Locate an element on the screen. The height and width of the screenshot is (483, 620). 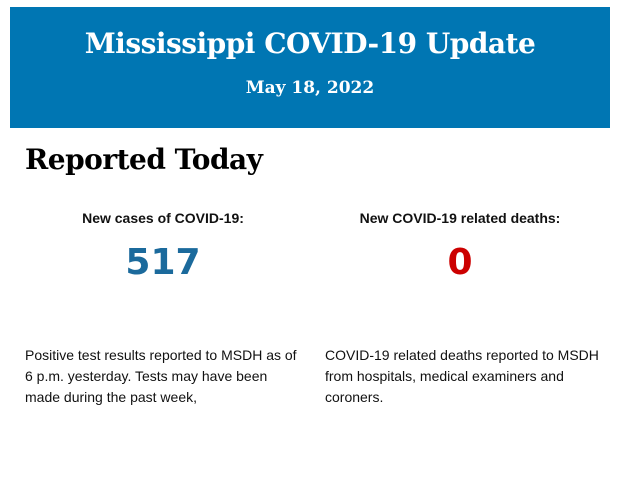
page-title: Mississippi COVID-19 Update is located at coordinates (310, 43).